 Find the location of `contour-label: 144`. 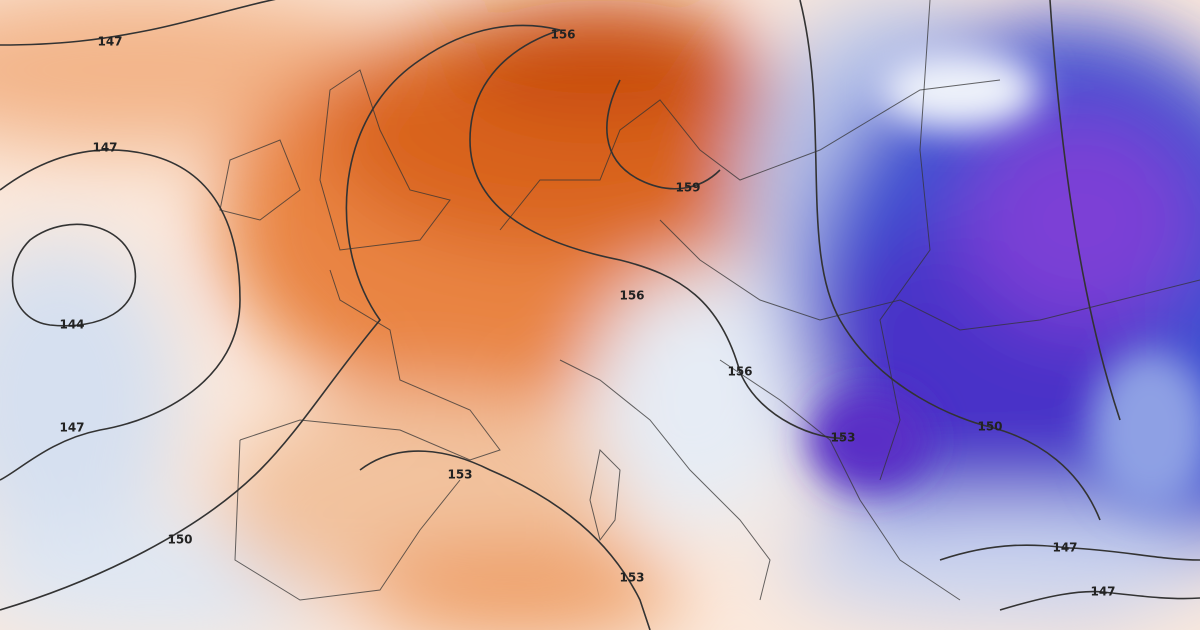

contour-label: 144 is located at coordinates (71, 325).